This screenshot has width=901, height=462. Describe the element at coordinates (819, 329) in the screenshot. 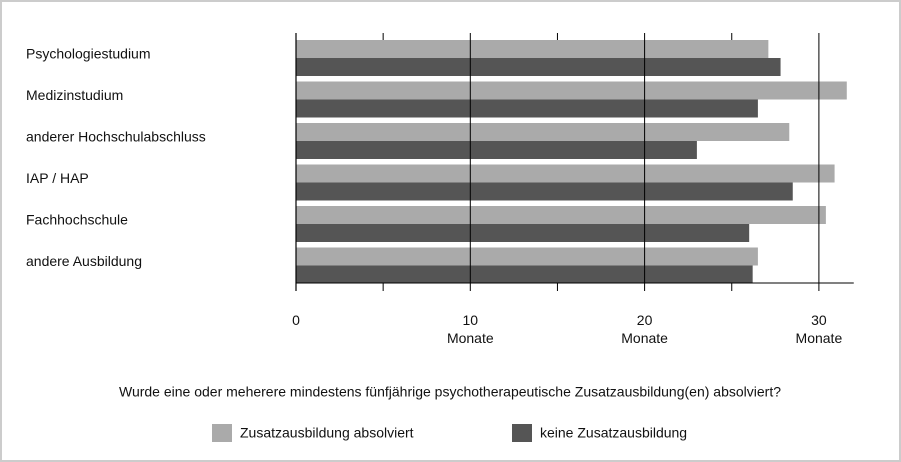

I see `x-tick-label: 30 Monate` at that location.